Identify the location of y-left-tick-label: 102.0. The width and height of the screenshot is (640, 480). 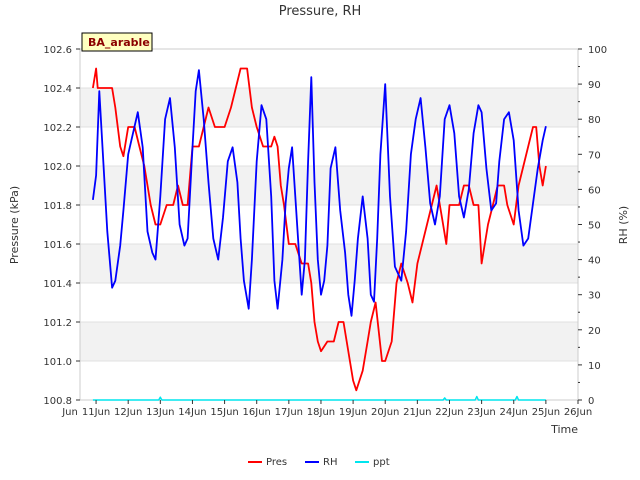
(57, 167).